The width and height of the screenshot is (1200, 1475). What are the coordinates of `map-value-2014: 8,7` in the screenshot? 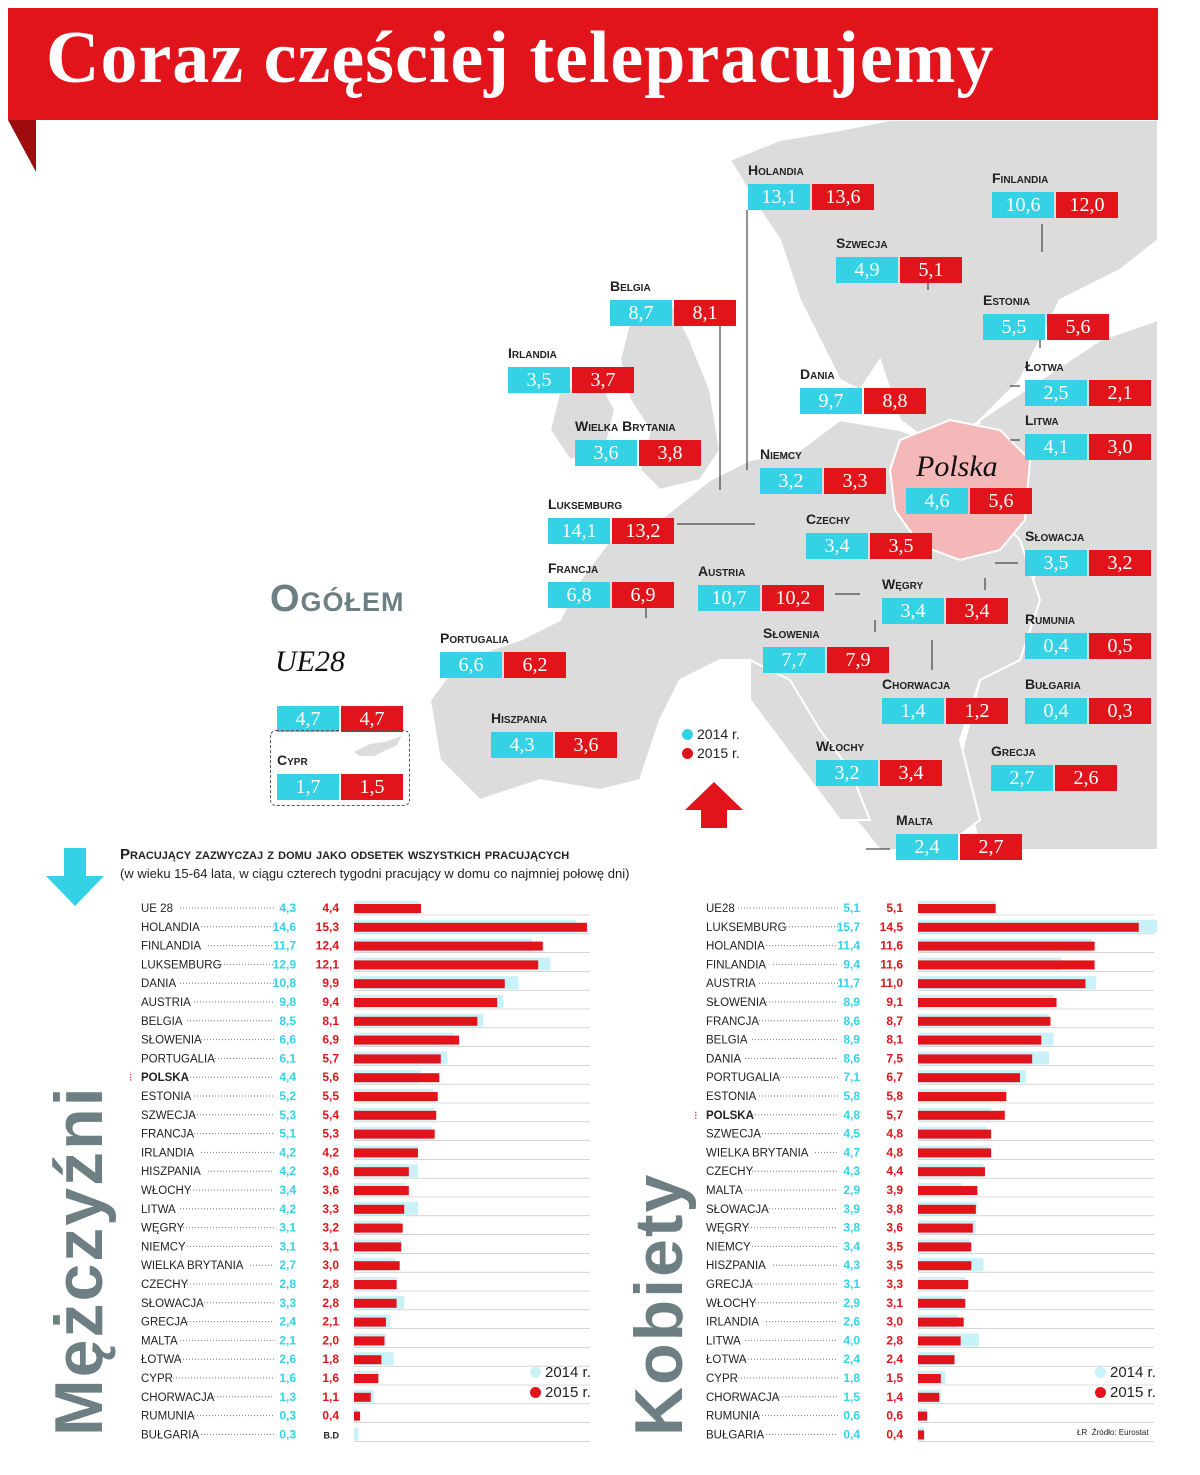 It's located at (641, 313).